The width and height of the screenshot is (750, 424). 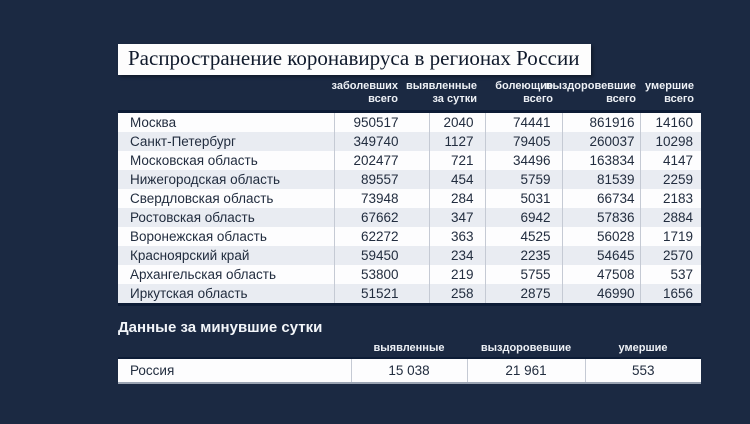 What do you see at coordinates (192, 217) in the screenshot?
I see `region-name-cell: Ростовская область` at bounding box center [192, 217].